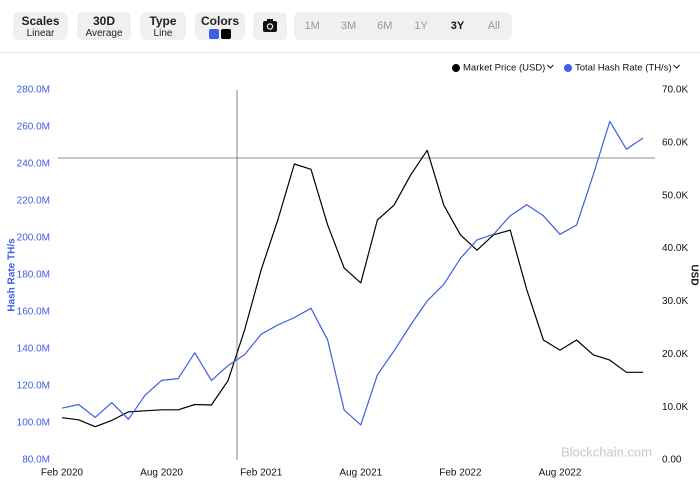 The height and width of the screenshot is (482, 700). Describe the element at coordinates (33, 386) in the screenshot. I see `y-tick-label: 120.0M` at that location.